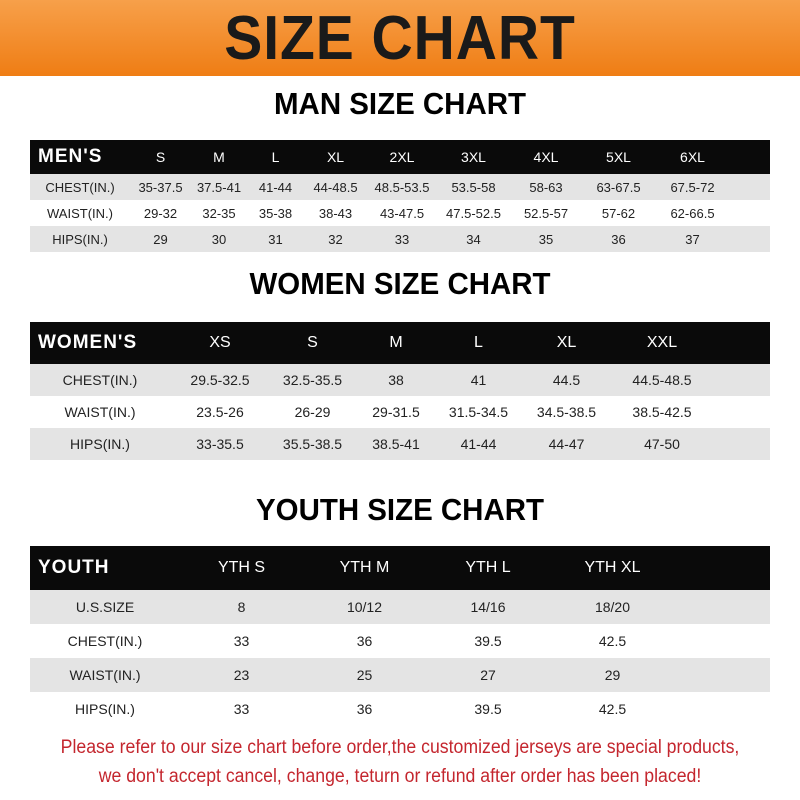 Image resolution: width=800 pixels, height=800 pixels. What do you see at coordinates (219, 213) in the screenshot?
I see `measurement-value: 32-35` at bounding box center [219, 213].